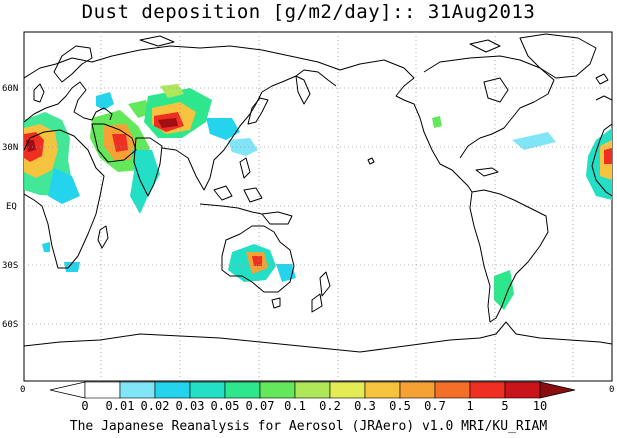 This screenshot has height=438, width=617. What do you see at coordinates (67, 390) in the screenshot?
I see `colorbar-under-triangle` at bounding box center [67, 390].